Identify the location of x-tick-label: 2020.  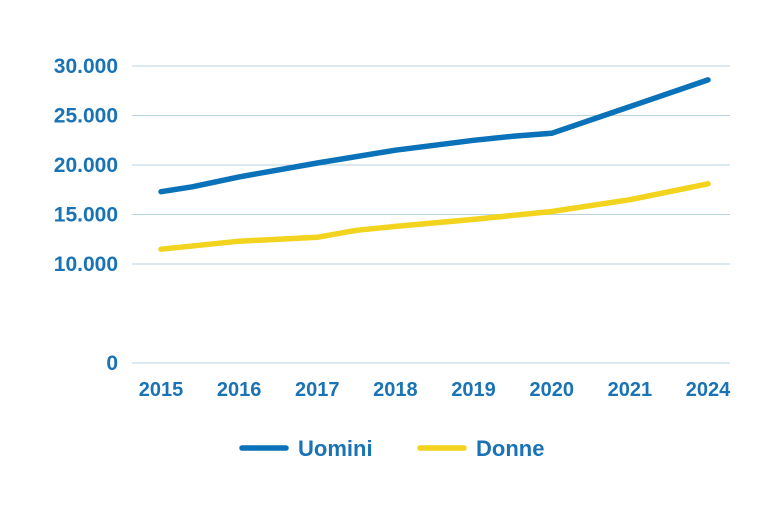
(551, 390).